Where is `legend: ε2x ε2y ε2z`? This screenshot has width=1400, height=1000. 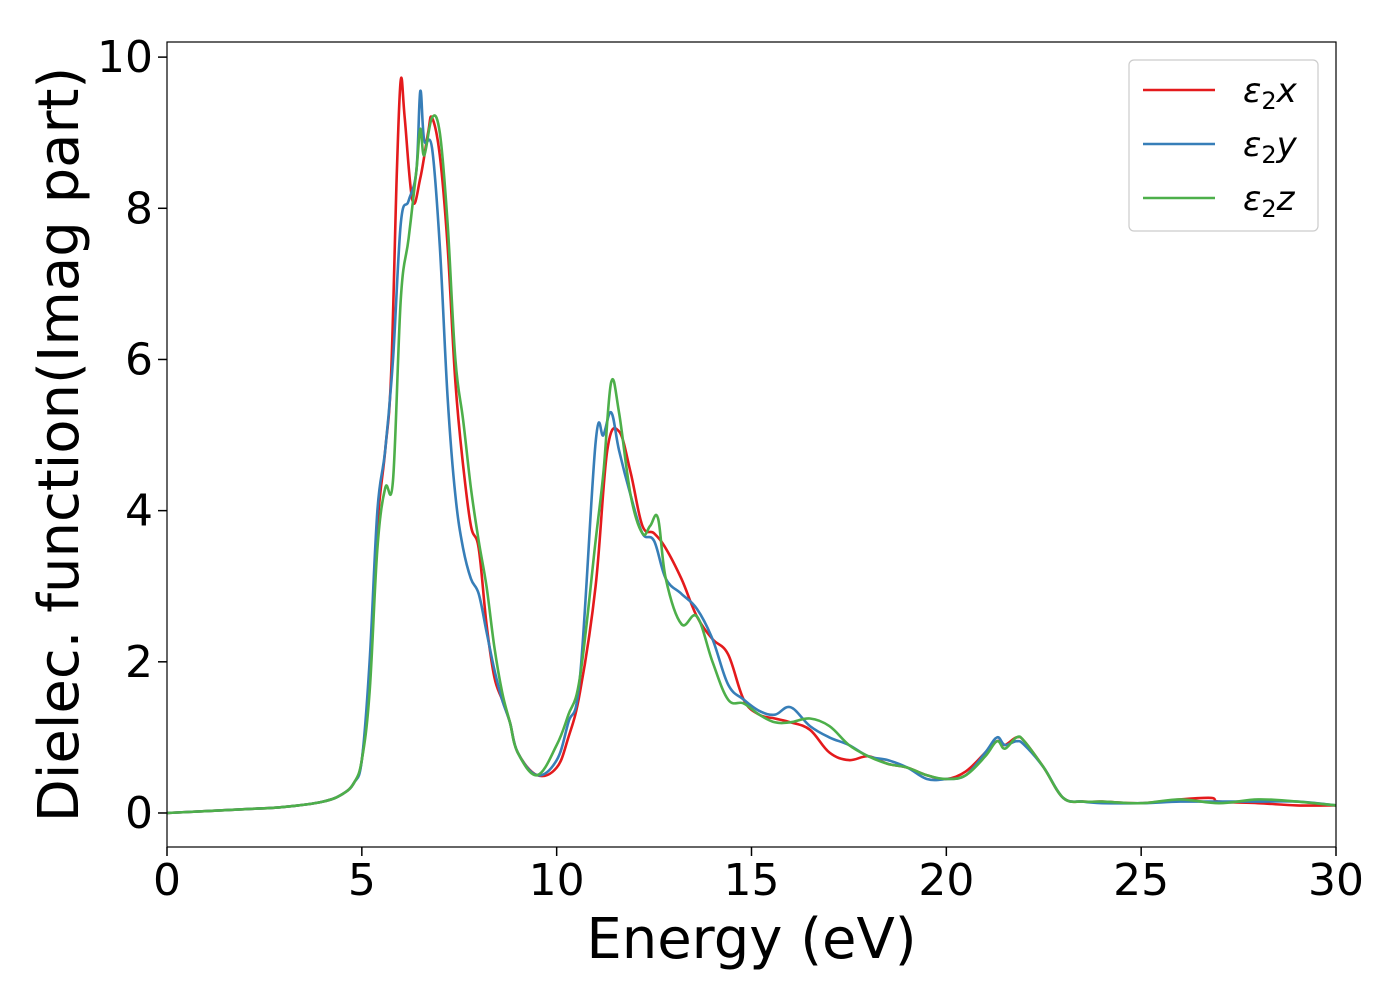
legend: ε2x ε2y ε2z is located at coordinates (1223, 145).